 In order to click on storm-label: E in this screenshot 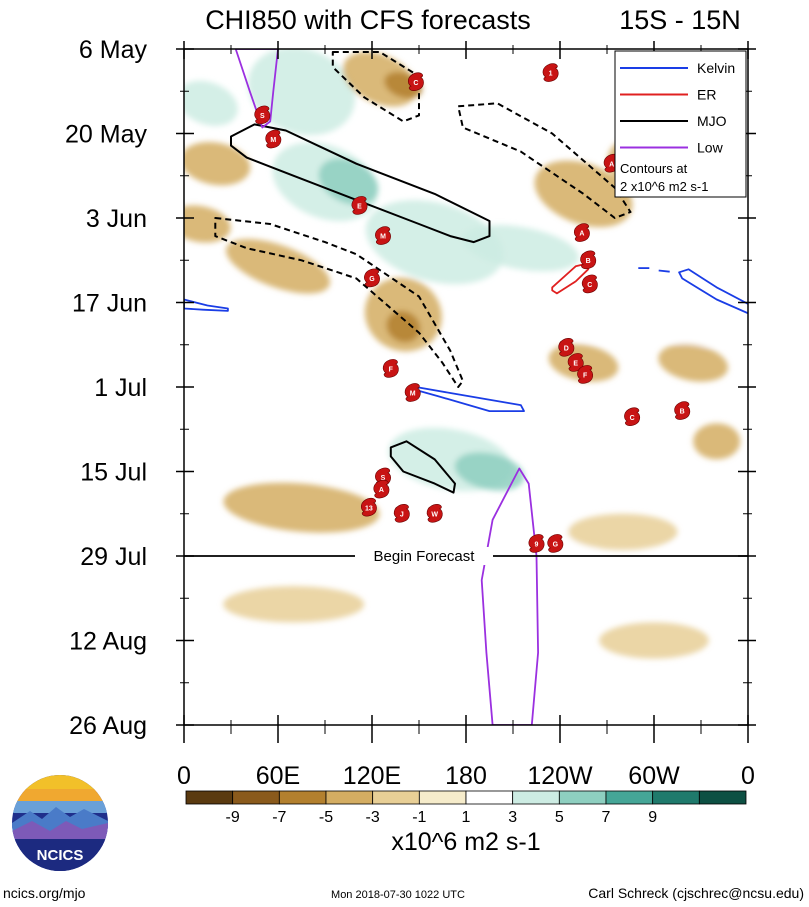, I will do `click(575, 364)`.